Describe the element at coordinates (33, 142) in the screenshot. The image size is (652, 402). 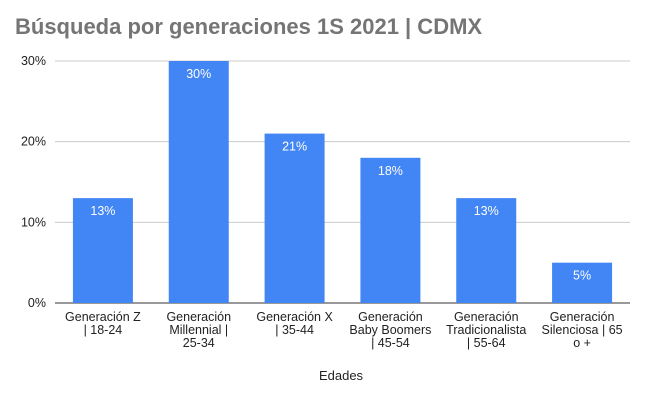
I see `y-tick-label: 20%` at that location.